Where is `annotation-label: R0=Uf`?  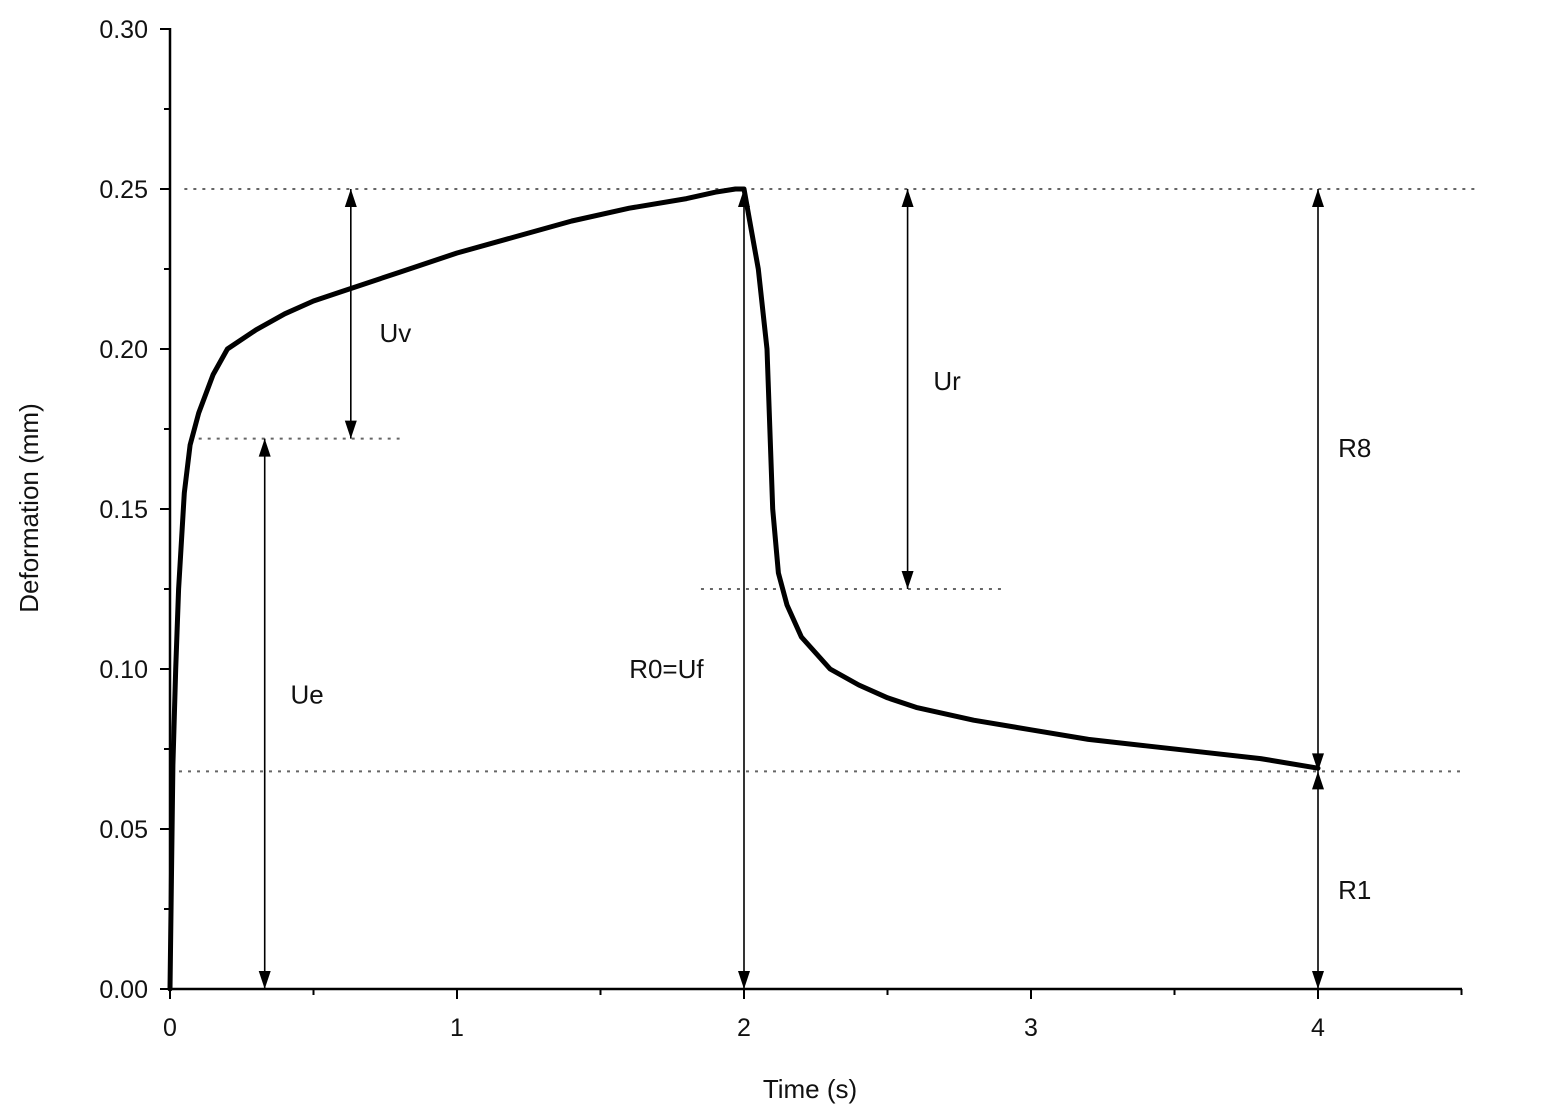
annotation-label: R0=Uf is located at coordinates (666, 669).